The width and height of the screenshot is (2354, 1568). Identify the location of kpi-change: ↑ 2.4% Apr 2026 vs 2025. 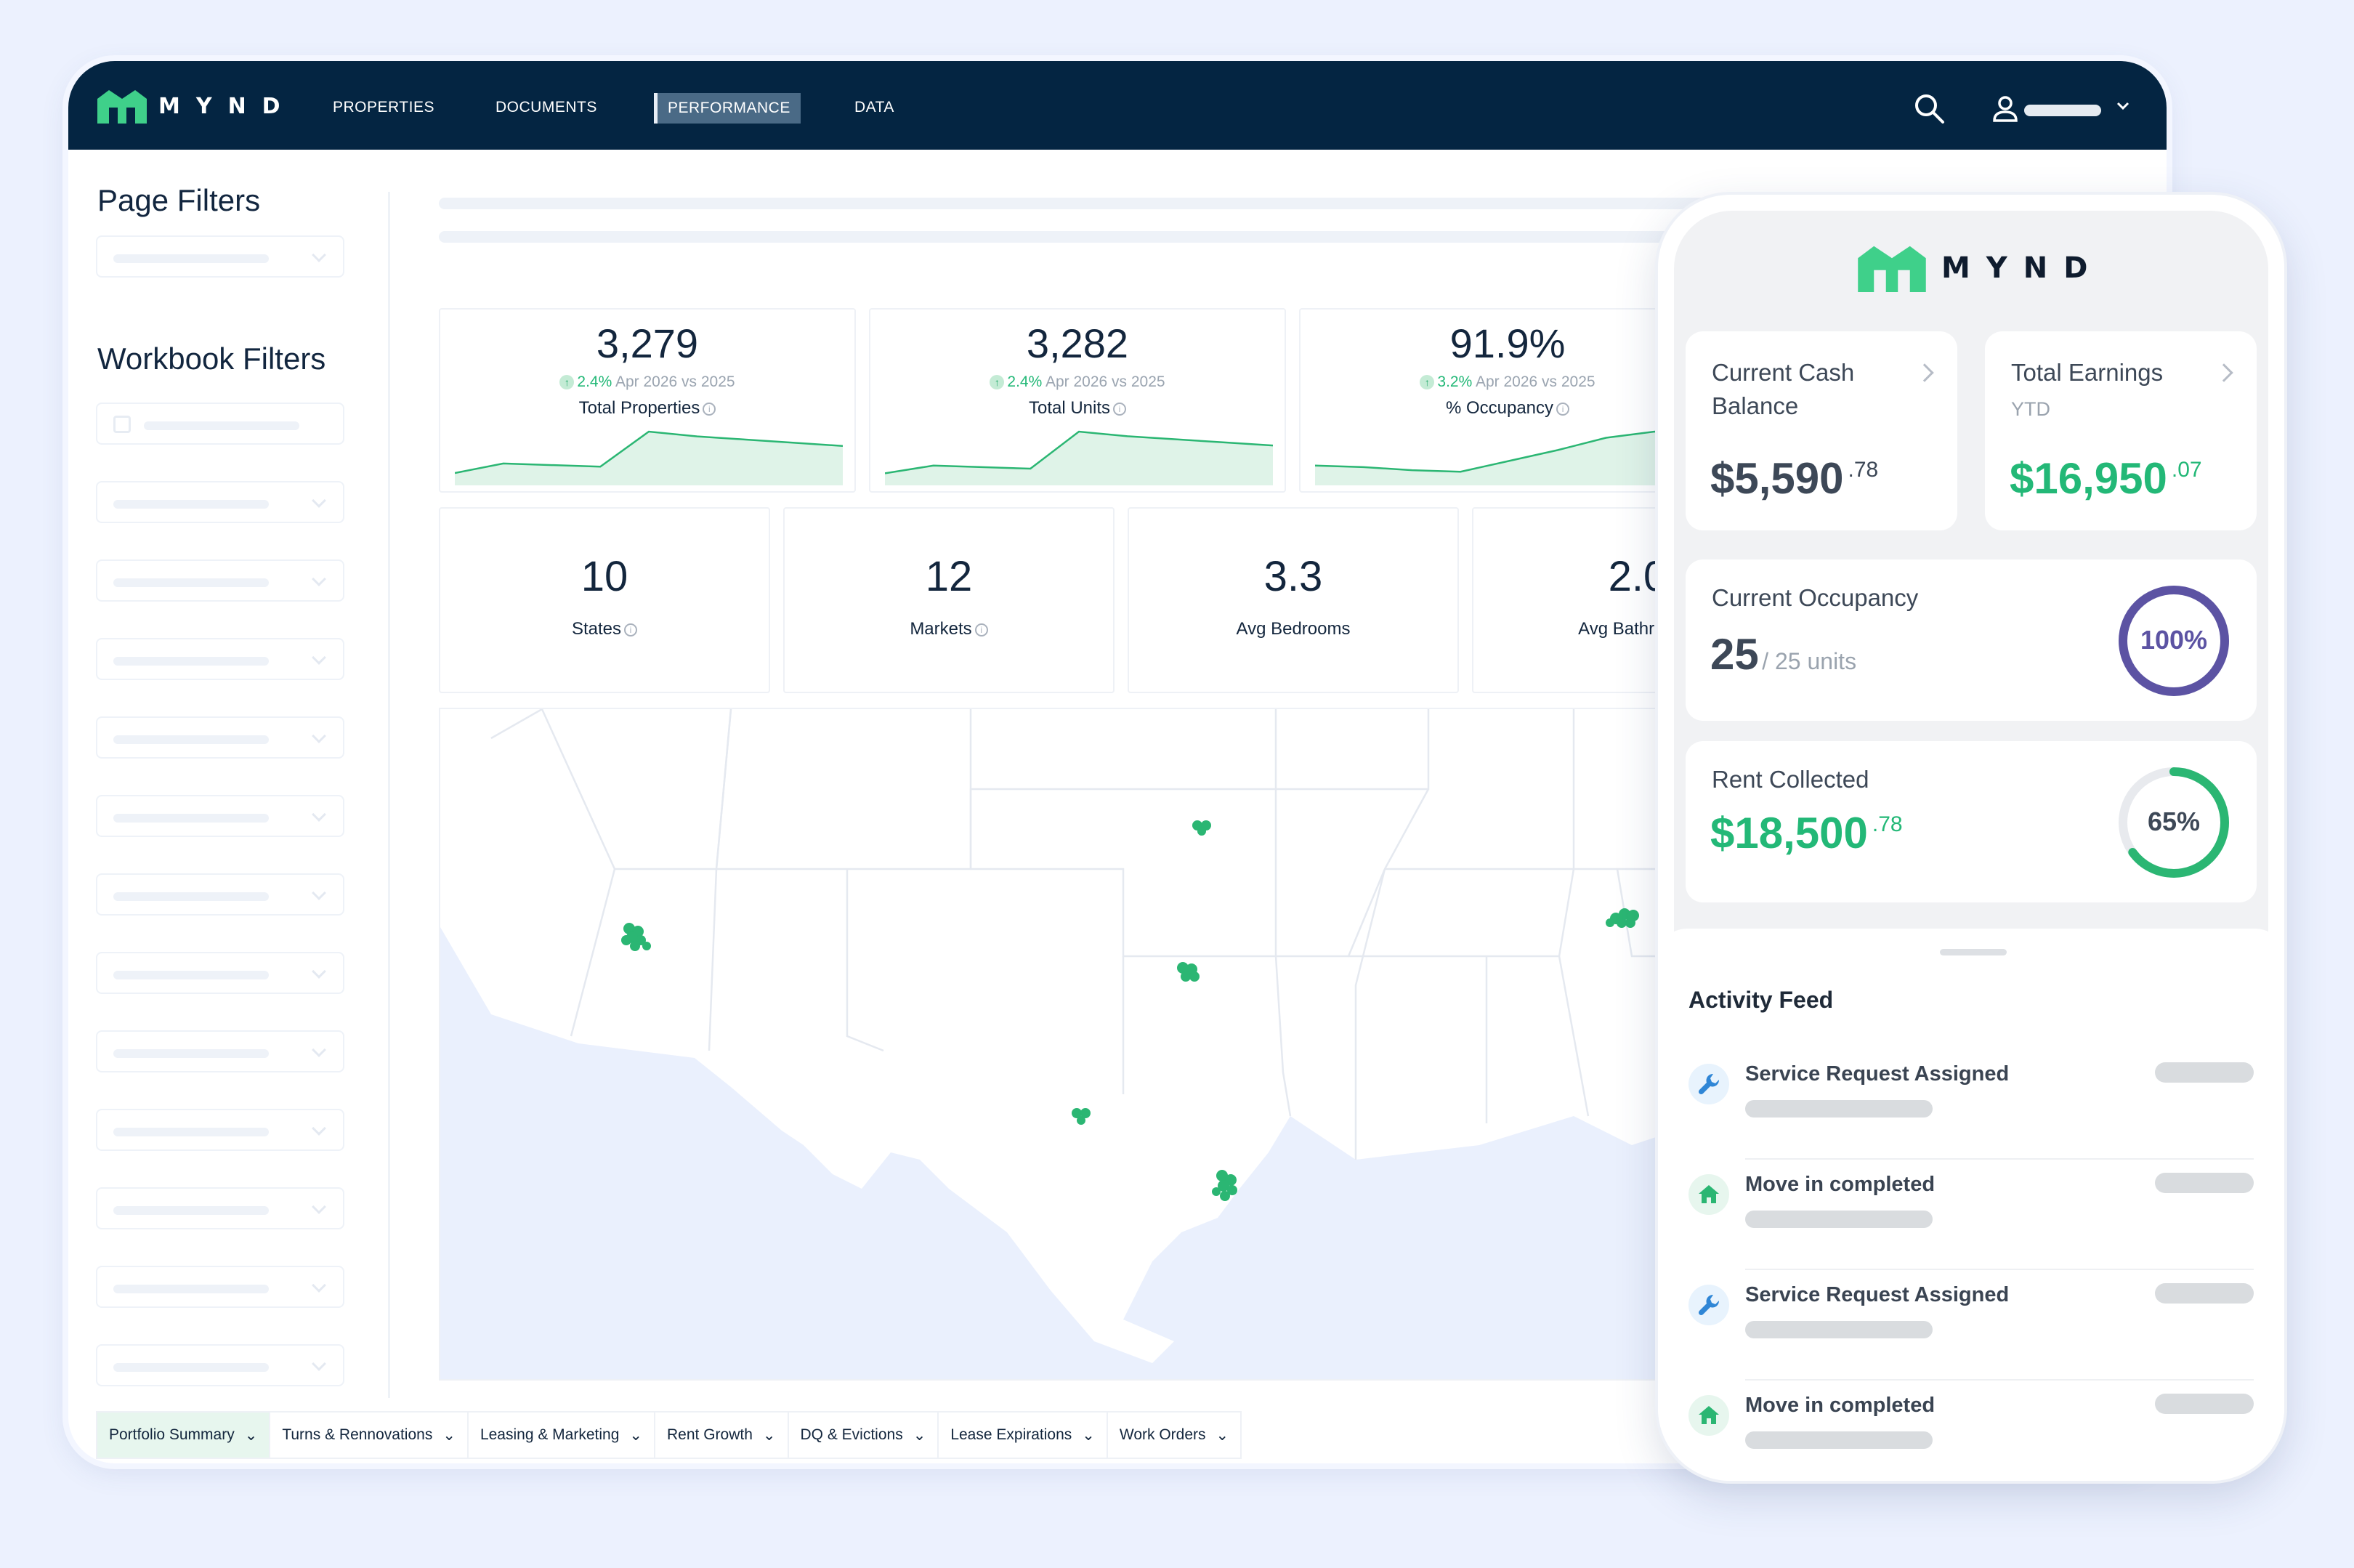
(647, 382).